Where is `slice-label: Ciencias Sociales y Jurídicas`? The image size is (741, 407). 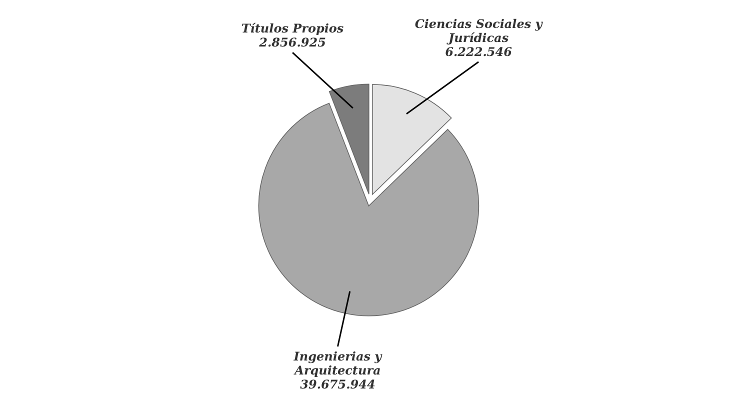 slice-label: Ciencias Sociales y Jurídicas is located at coordinates (479, 30).